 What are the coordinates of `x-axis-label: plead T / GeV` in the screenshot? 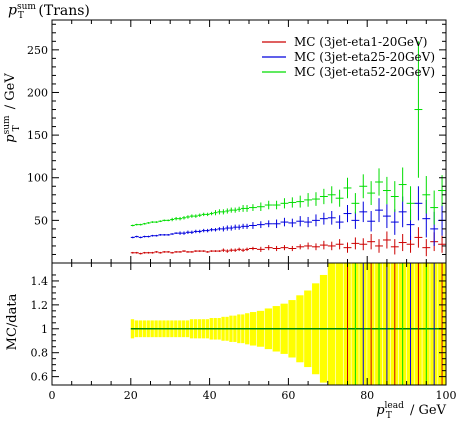 It's located at (411, 411).